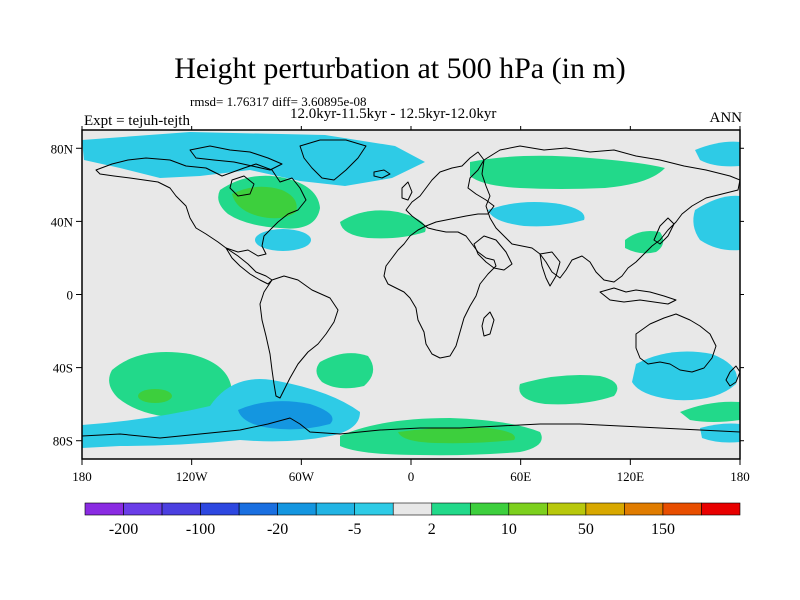 The width and height of the screenshot is (800, 600). What do you see at coordinates (440, 255) in the screenshot?
I see `coast-europe-africa` at bounding box center [440, 255].